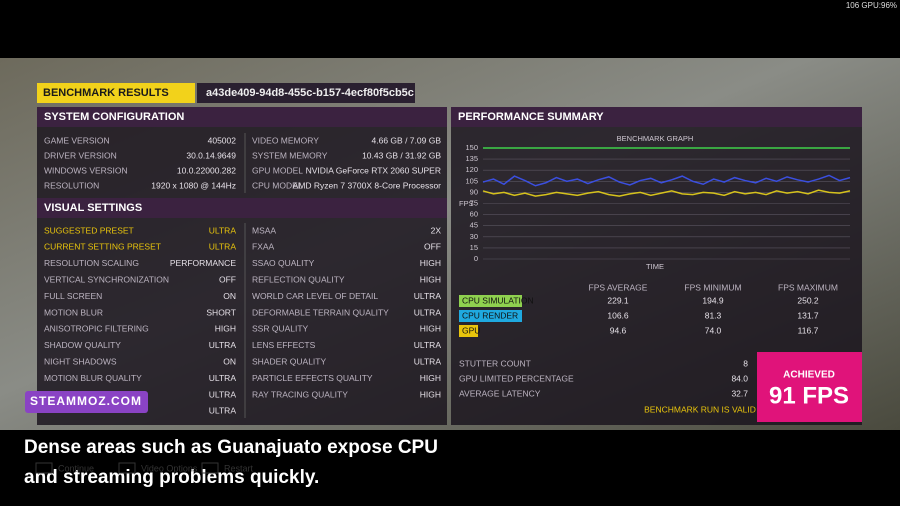 Image resolution: width=900 pixels, height=506 pixels. Describe the element at coordinates (239, 468) in the screenshot. I see `button: Restart` at that location.